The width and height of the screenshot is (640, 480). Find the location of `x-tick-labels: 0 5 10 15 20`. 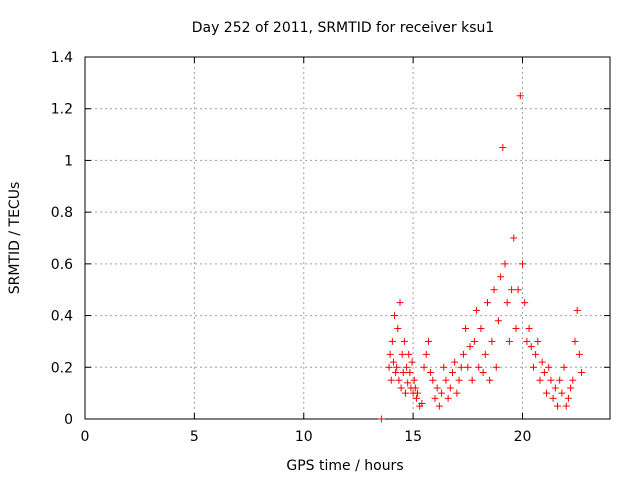

x-tick-labels: 0 5 10 15 20 is located at coordinates (306, 437).